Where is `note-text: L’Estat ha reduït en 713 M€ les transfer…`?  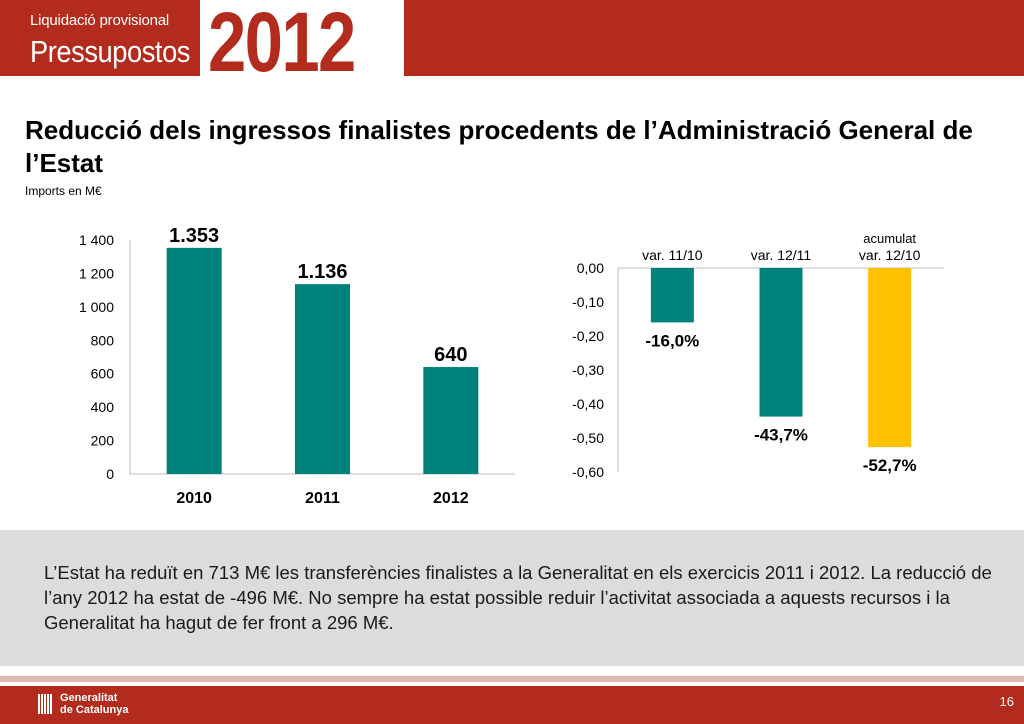 note-text: L’Estat ha reduït en 713 M€ les transfer… is located at coordinates (518, 597).